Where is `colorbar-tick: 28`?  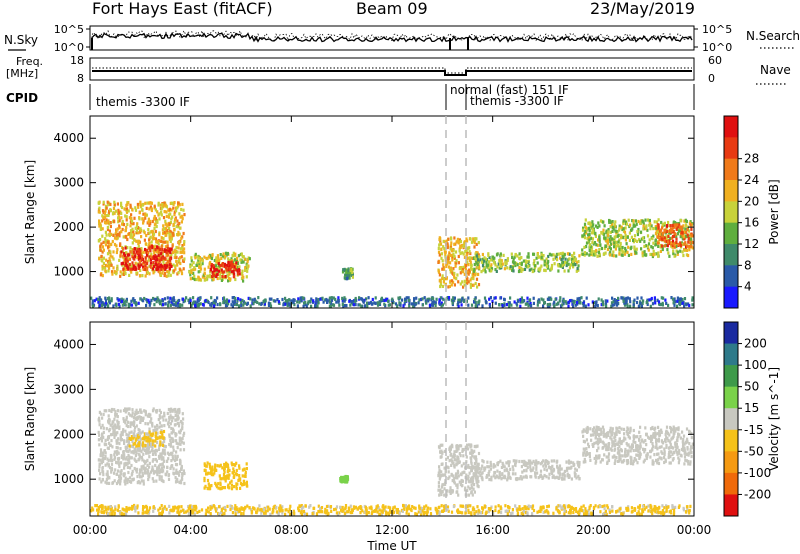
colorbar-tick: 28 is located at coordinates (751, 159).